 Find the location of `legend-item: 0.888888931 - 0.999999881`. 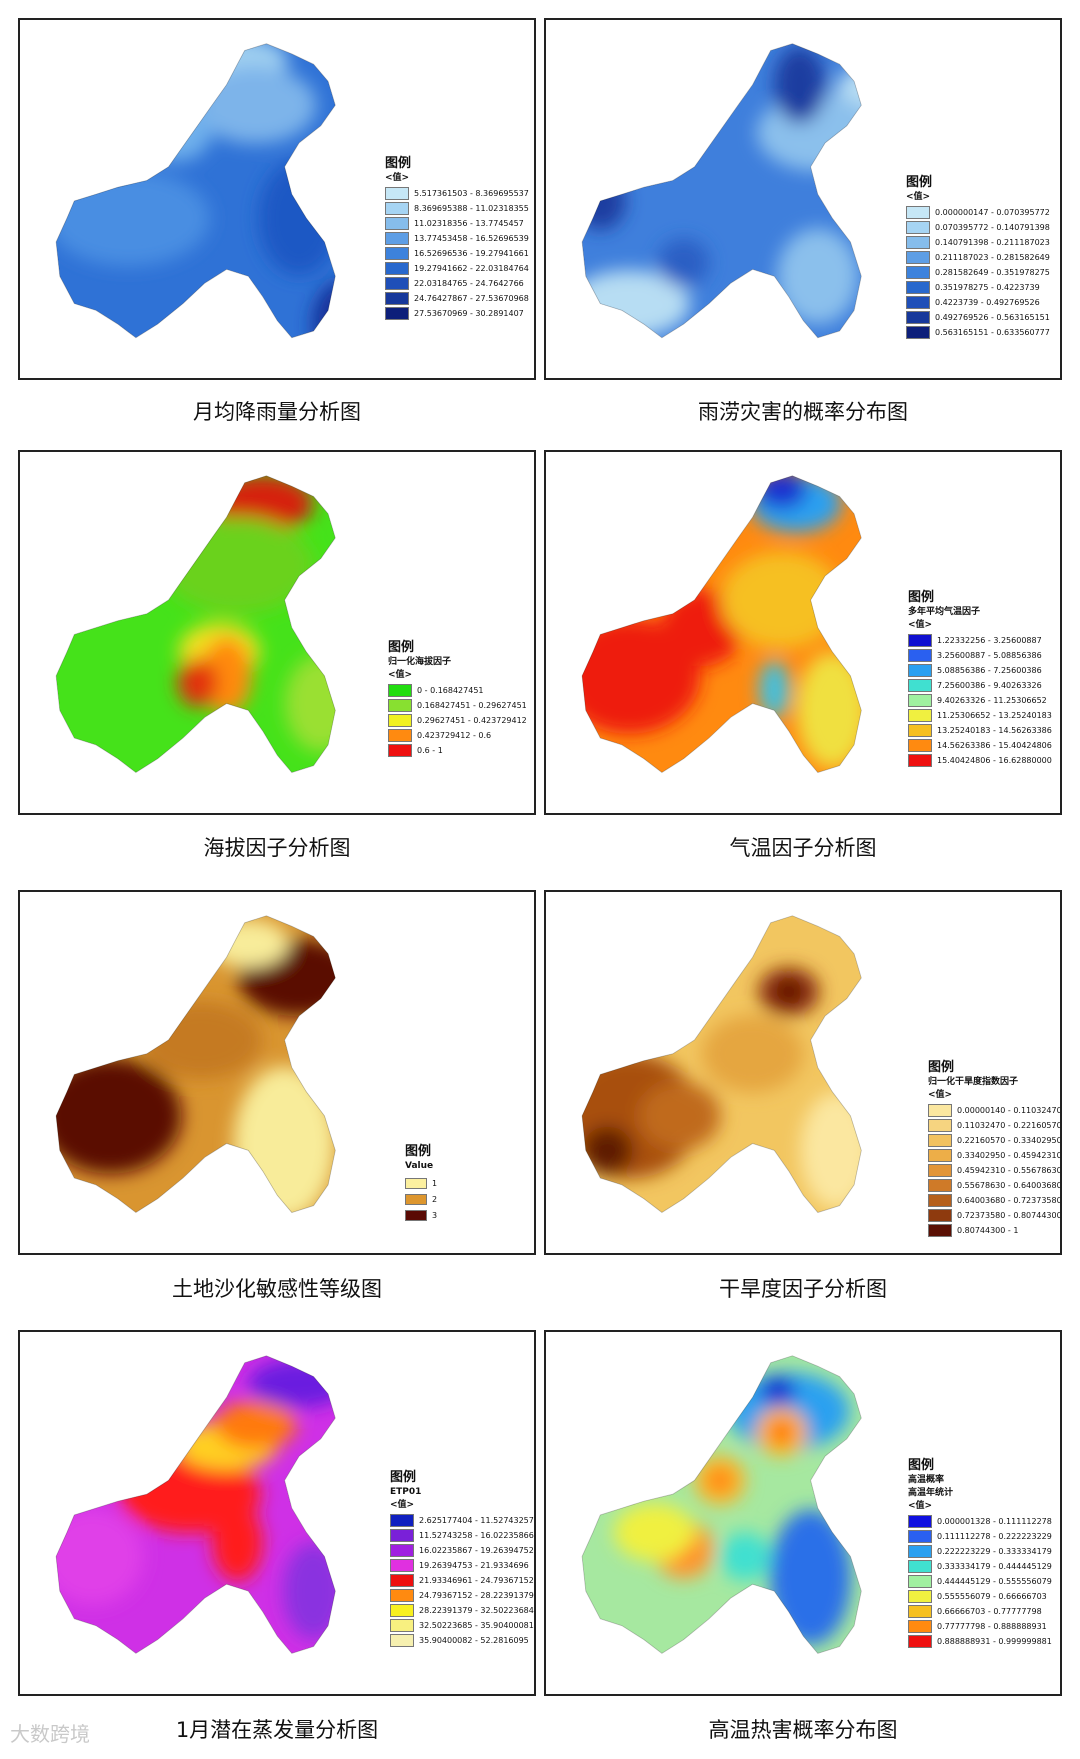

legend-item: 0.888888931 - 0.999999881 is located at coordinates (980, 1641).